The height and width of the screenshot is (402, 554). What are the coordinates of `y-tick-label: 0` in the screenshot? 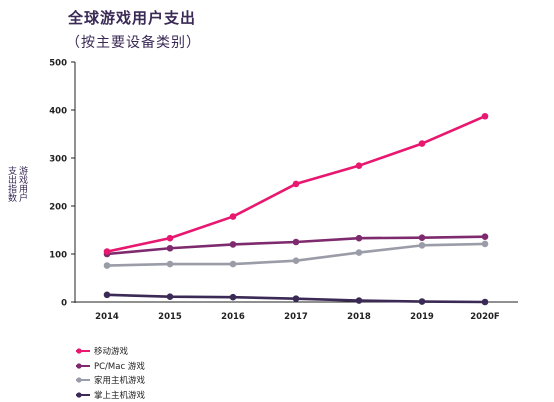 It's located at (64, 304).